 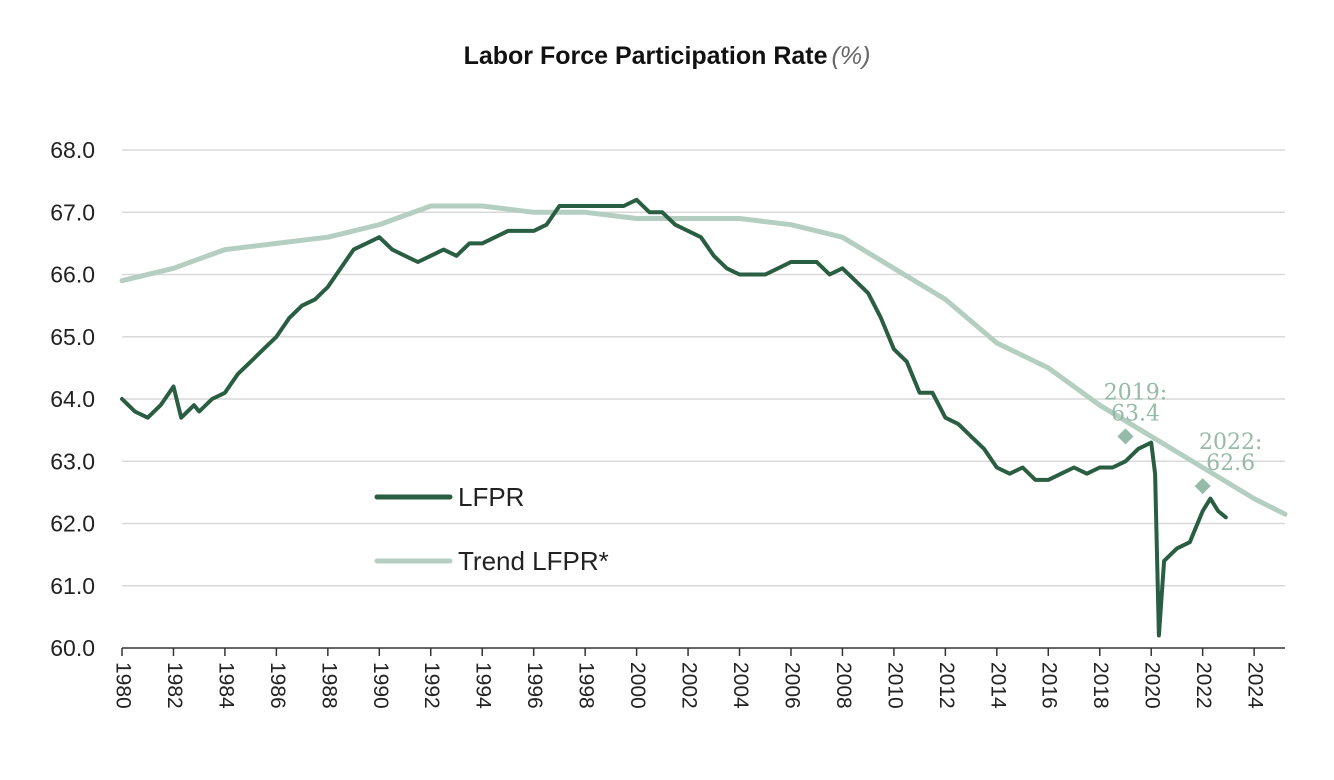 What do you see at coordinates (533, 561) in the screenshot?
I see `legend-label: Trend LFPR*` at bounding box center [533, 561].